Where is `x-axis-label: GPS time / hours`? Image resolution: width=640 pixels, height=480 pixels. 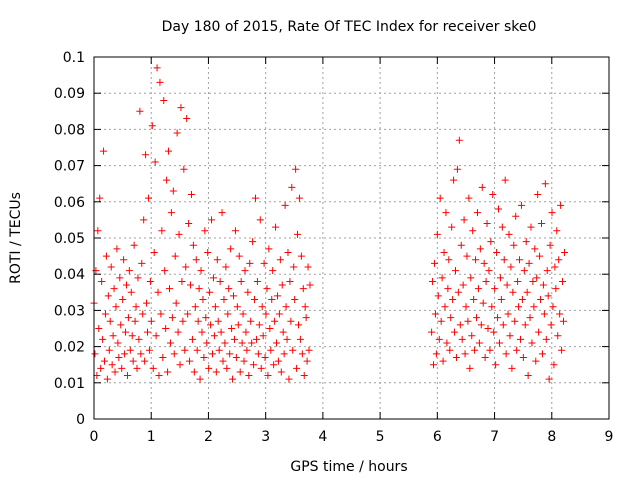 x-axis-label: GPS time / hours is located at coordinates (348, 467).